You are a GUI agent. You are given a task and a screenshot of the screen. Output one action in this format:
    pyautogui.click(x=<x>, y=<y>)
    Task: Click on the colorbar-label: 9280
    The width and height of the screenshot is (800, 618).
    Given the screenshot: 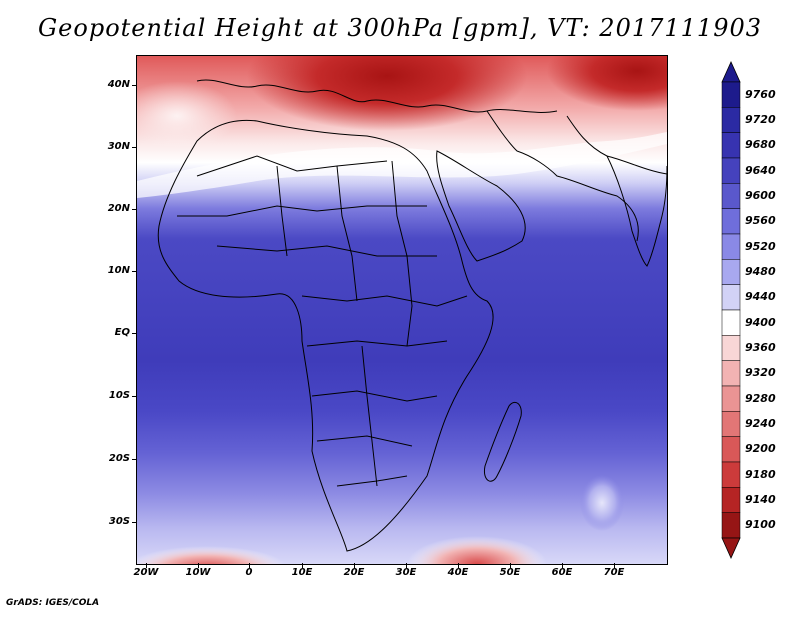 What is the action you would take?
    pyautogui.click(x=760, y=398)
    